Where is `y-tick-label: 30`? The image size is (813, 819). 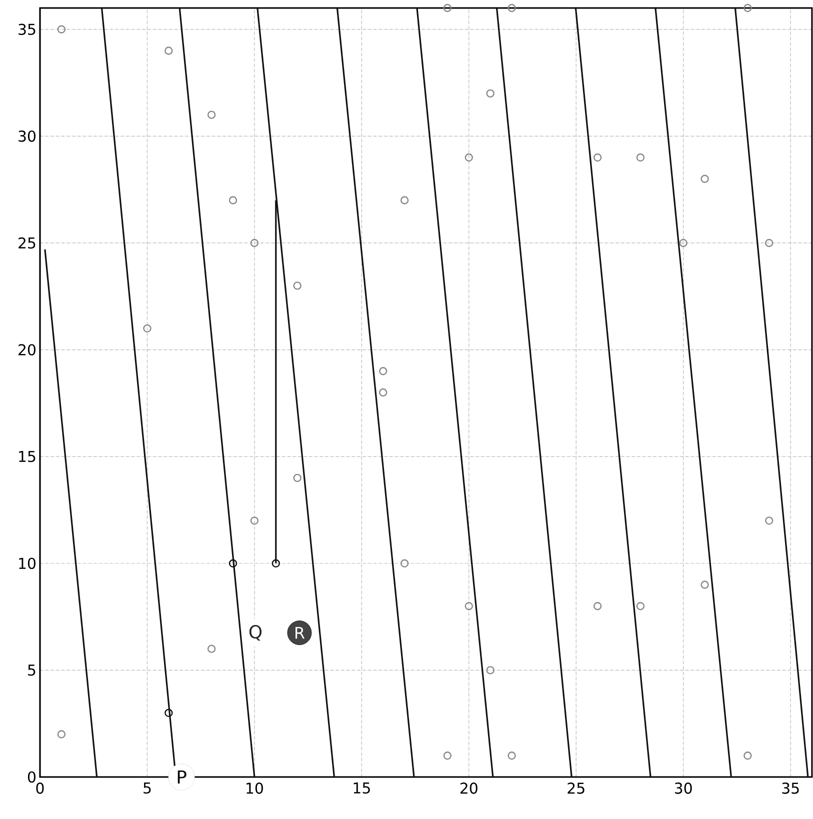
y-tick-label: 30 is located at coordinates (27, 136).